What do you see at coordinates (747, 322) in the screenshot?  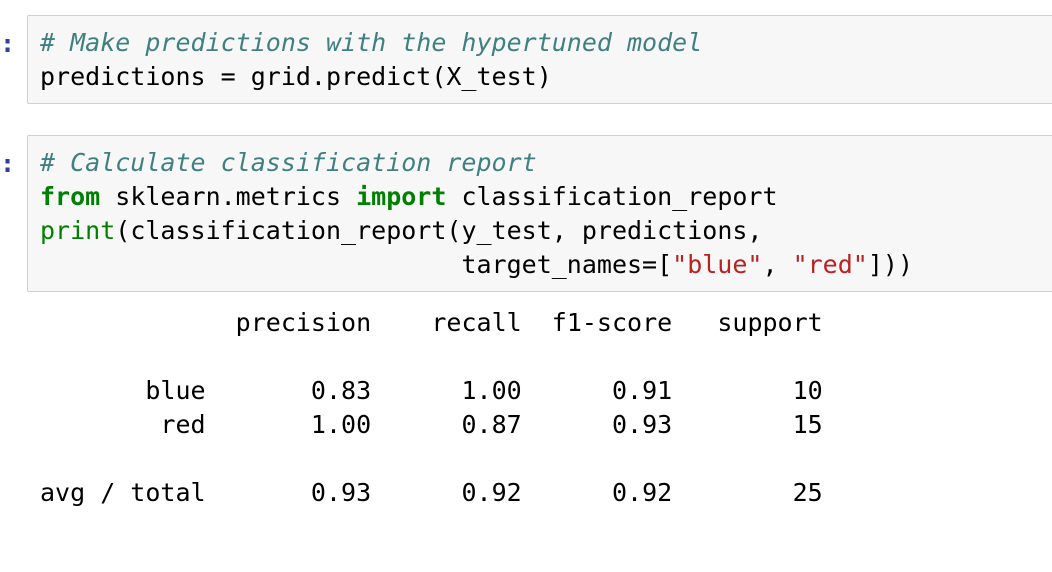 I see `header-support: support` at bounding box center [747, 322].